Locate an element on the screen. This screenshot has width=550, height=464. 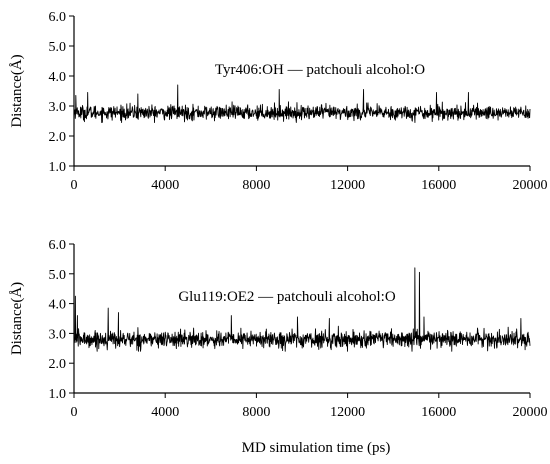
bottom-y-axis-label: Distance(Å) is located at coordinates (17, 318).